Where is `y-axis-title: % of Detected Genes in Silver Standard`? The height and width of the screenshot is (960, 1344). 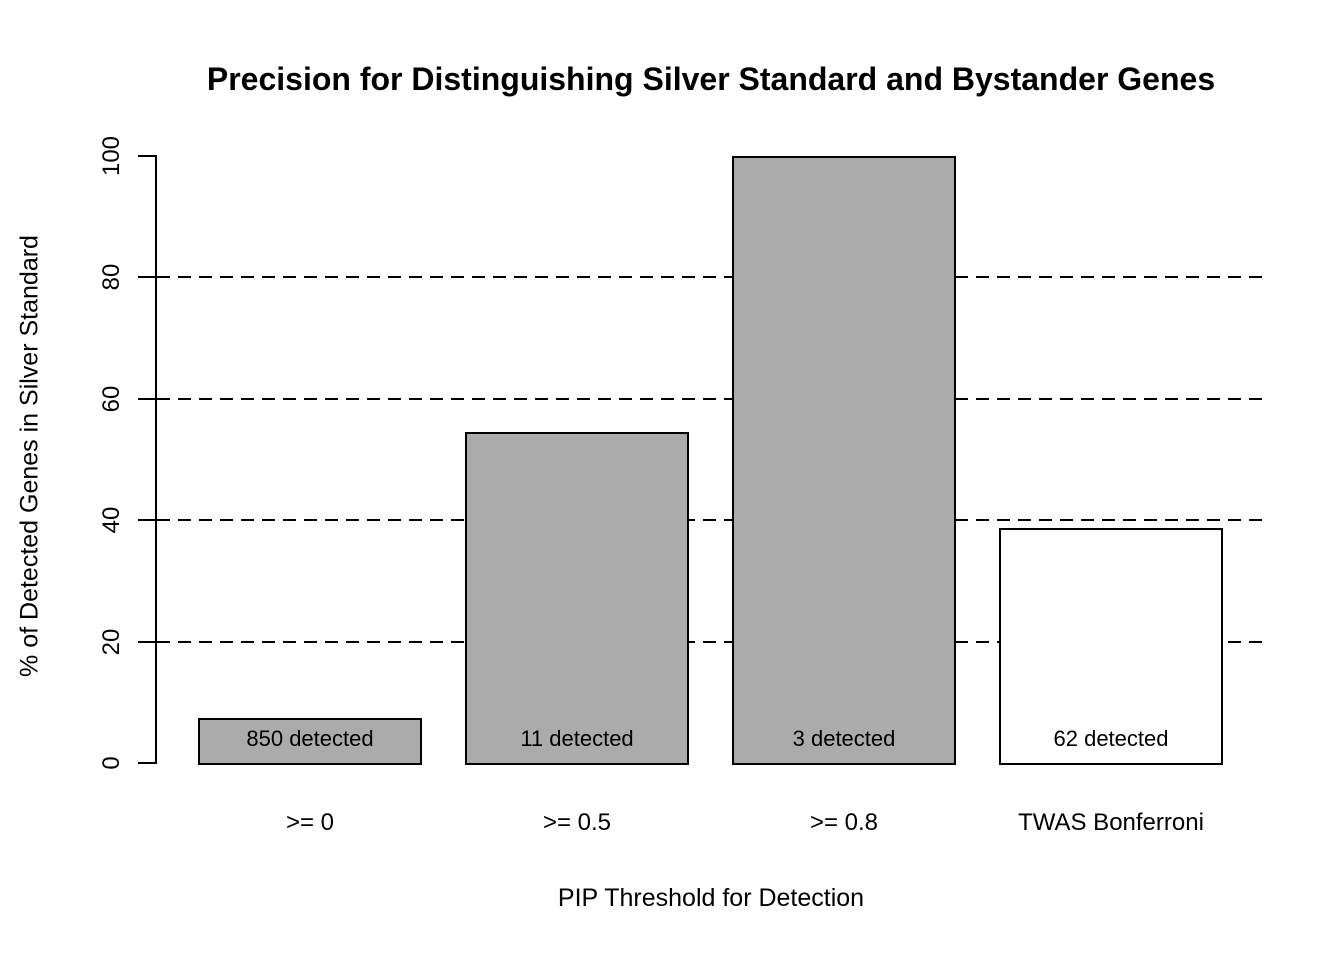
y-axis-title: % of Detected Genes in Silver Standard is located at coordinates (29, 456).